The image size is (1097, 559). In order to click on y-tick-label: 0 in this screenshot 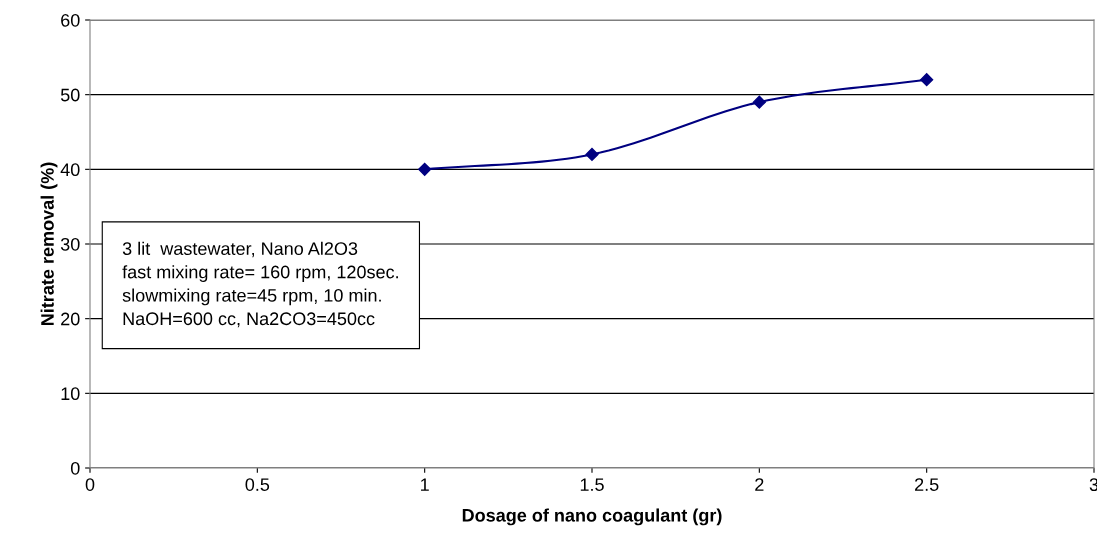, I will do `click(75, 468)`.